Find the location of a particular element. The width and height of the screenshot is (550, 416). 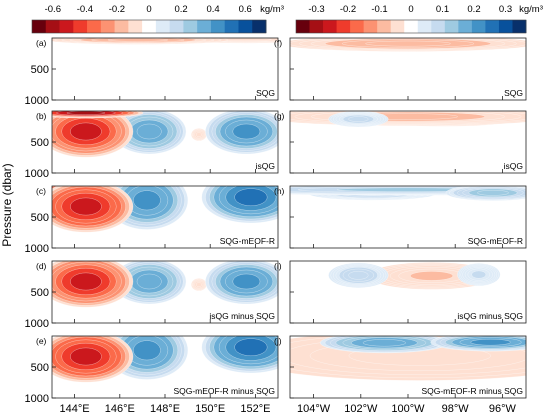

colorbar-right: -0.3 -0.2 -0.1 0 0.1 0.2 0.3 kg/m³ is located at coordinates (419, 19).